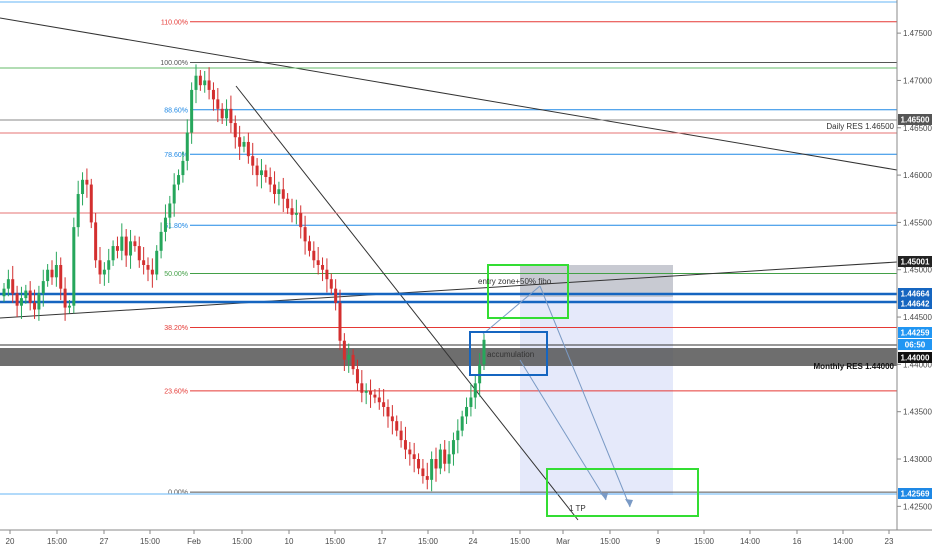 The height and width of the screenshot is (550, 932). What do you see at coordinates (511, 310) in the screenshot?
I see `projection-arrow-up` at bounding box center [511, 310].